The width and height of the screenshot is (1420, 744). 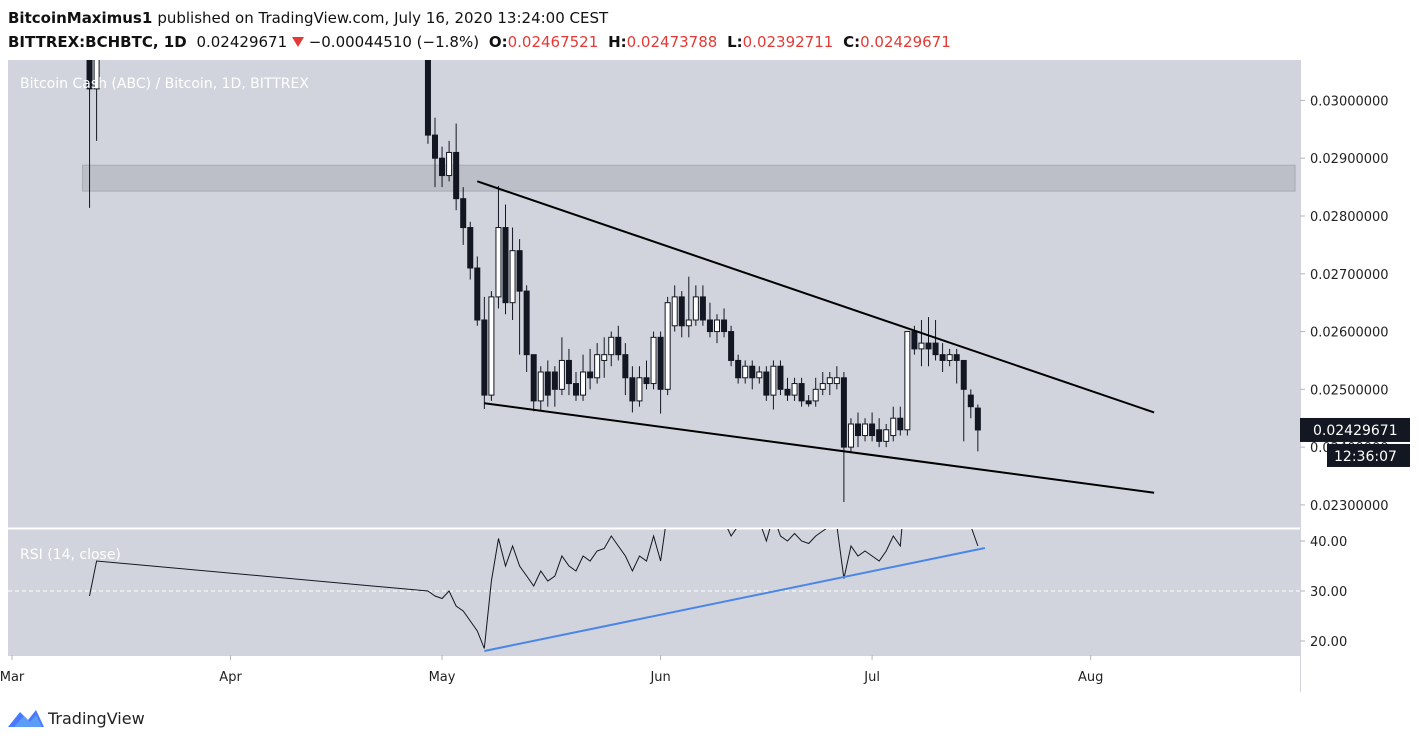 I want to click on rsi-tick-label: 20.00, so click(x=1328, y=642).